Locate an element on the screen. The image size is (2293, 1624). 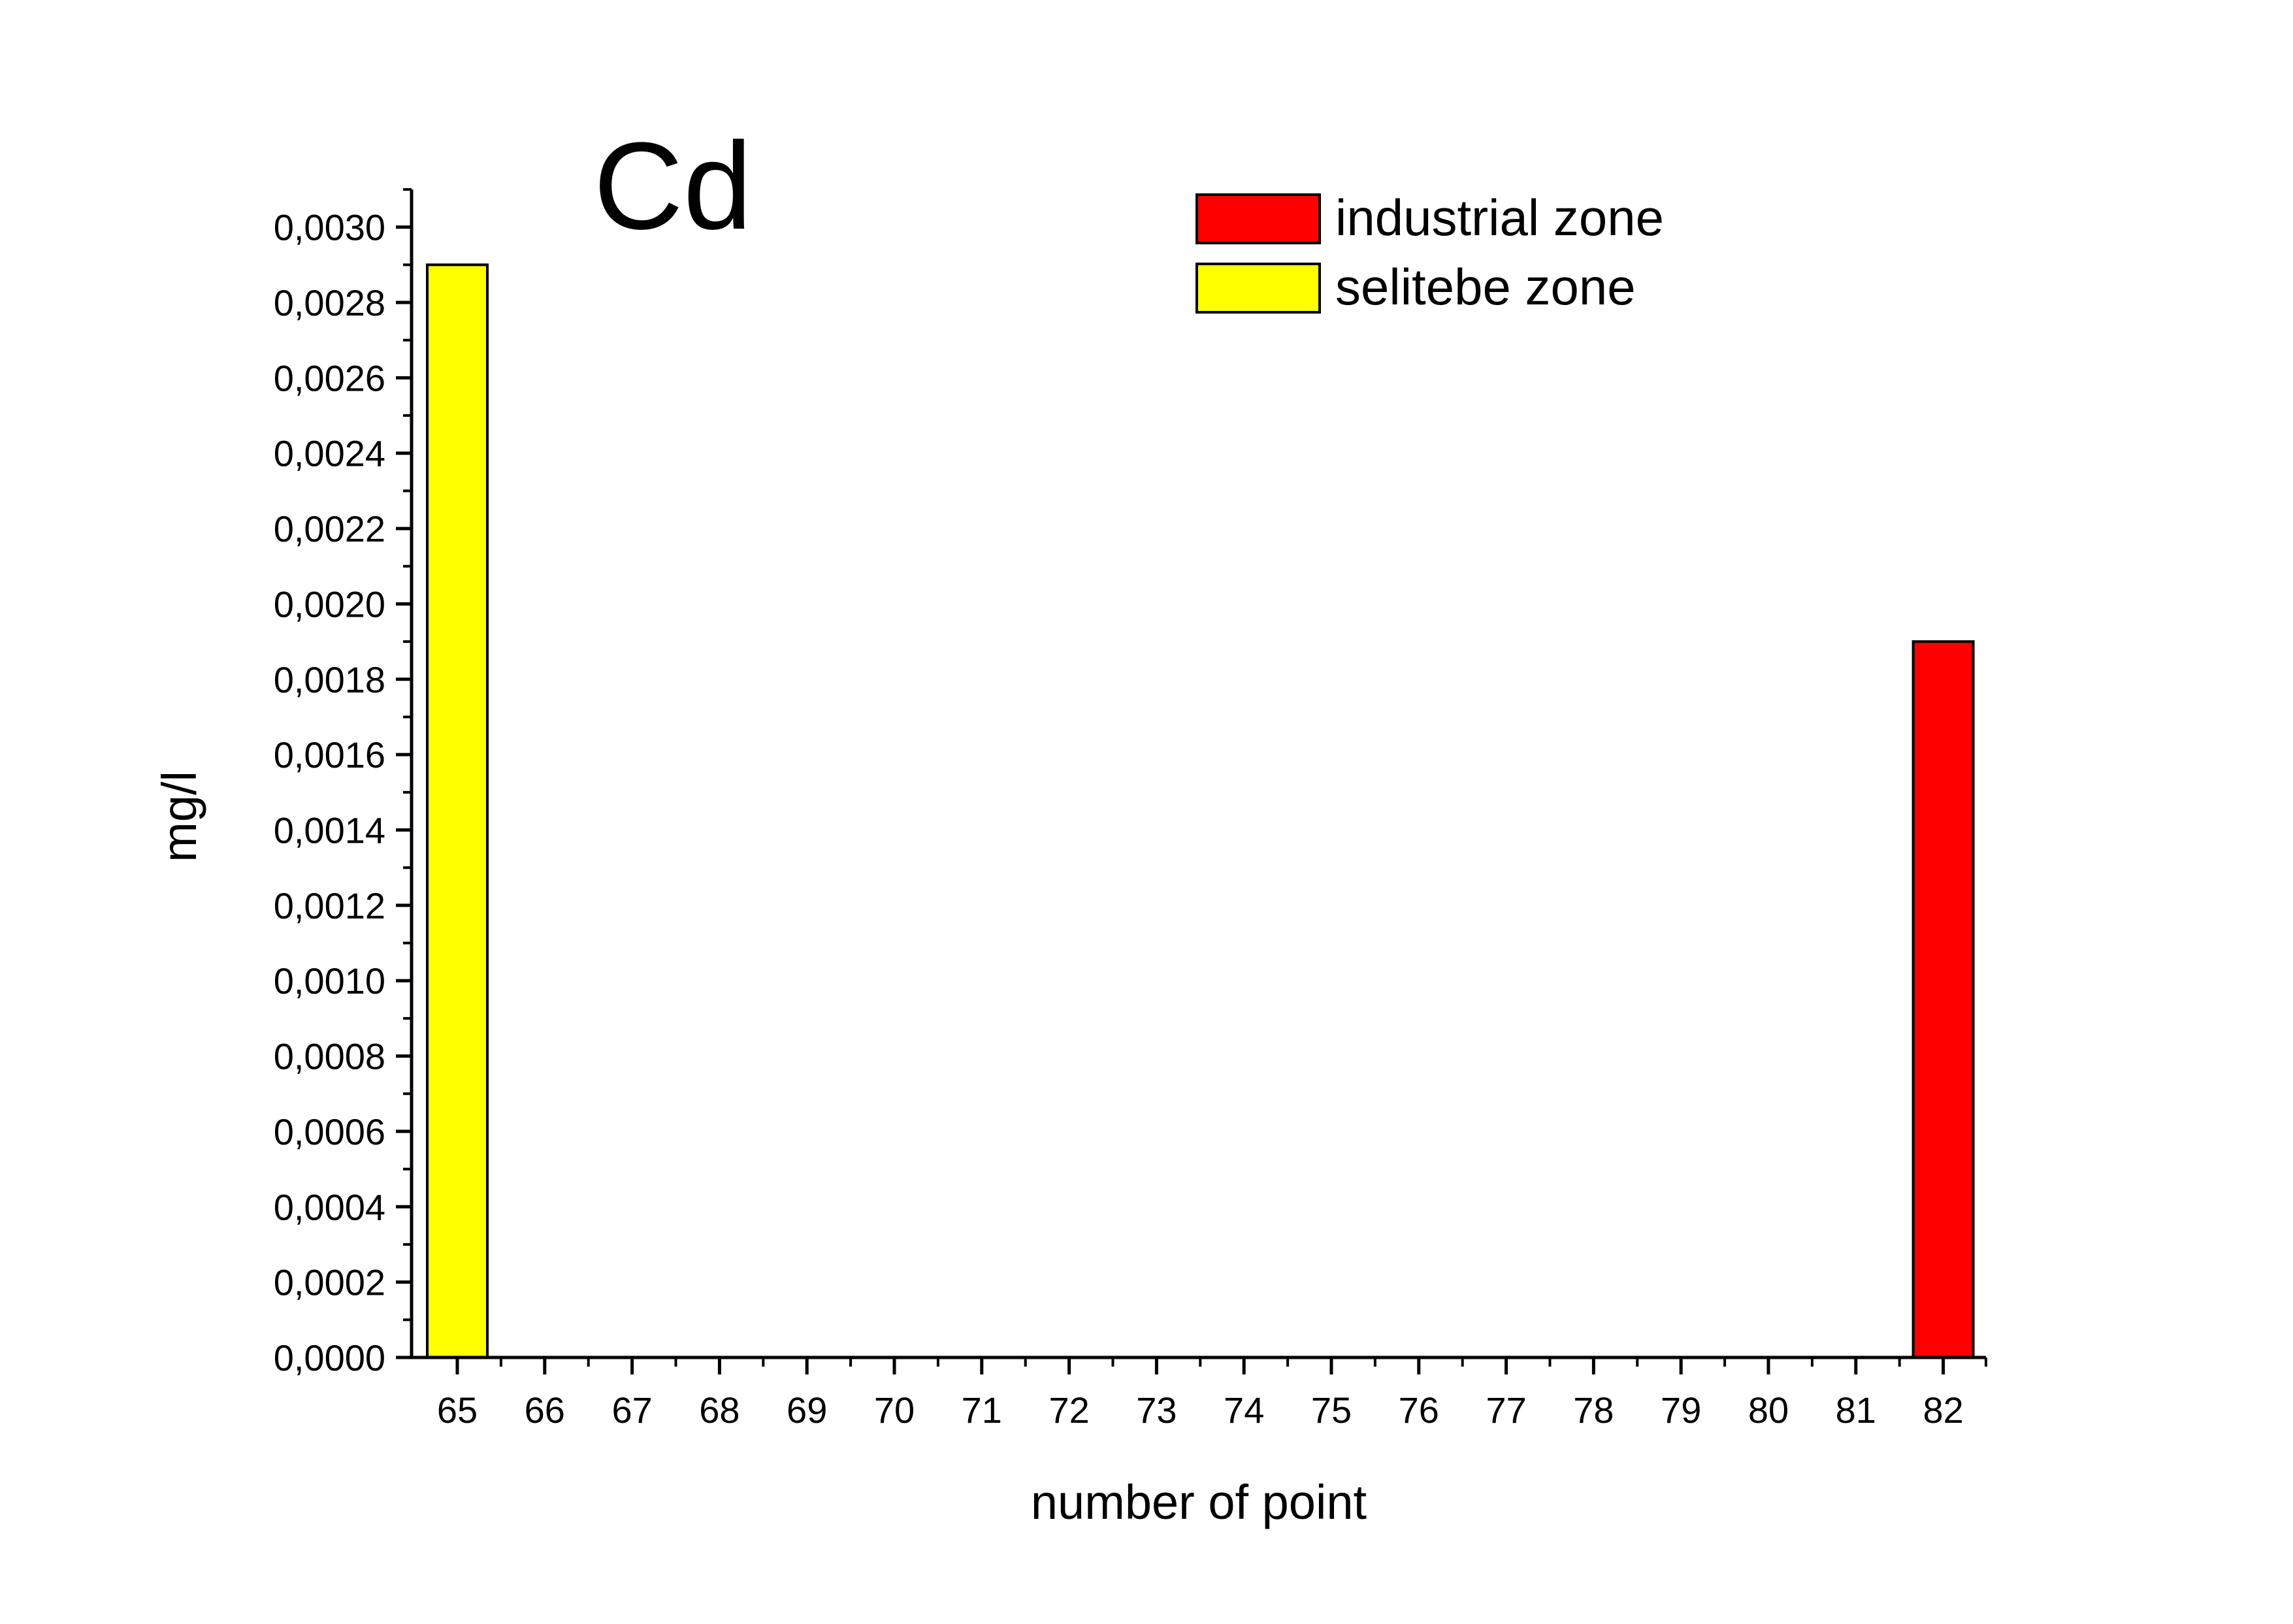
y-tick-label: 0,0028 is located at coordinates (329, 302).